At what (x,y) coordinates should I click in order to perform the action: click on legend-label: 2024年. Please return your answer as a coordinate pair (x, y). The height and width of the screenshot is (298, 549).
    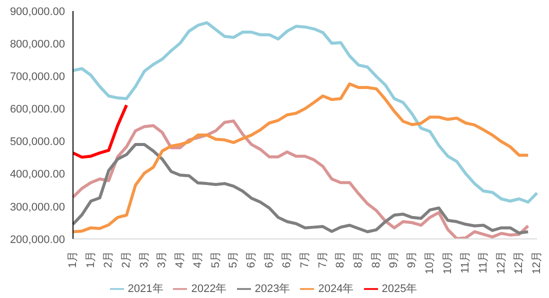
    Looking at the image, I should click on (336, 288).